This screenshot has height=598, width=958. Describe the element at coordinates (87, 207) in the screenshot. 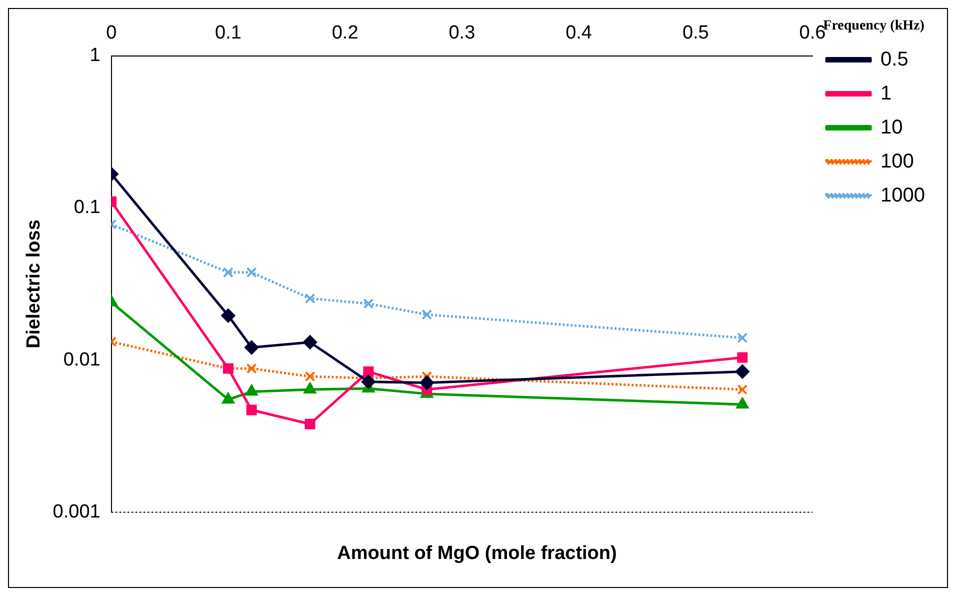

I see `y-tick-label: 0.1` at that location.